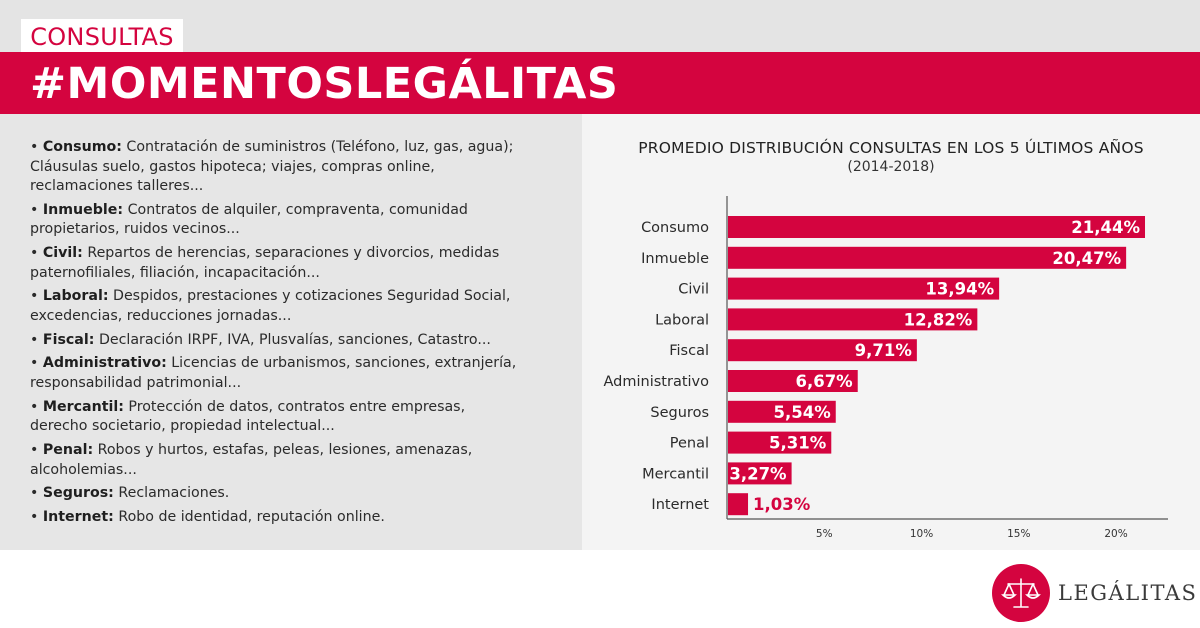 The image size is (1200, 628). I want to click on x-tick-label: 10%, so click(921, 534).